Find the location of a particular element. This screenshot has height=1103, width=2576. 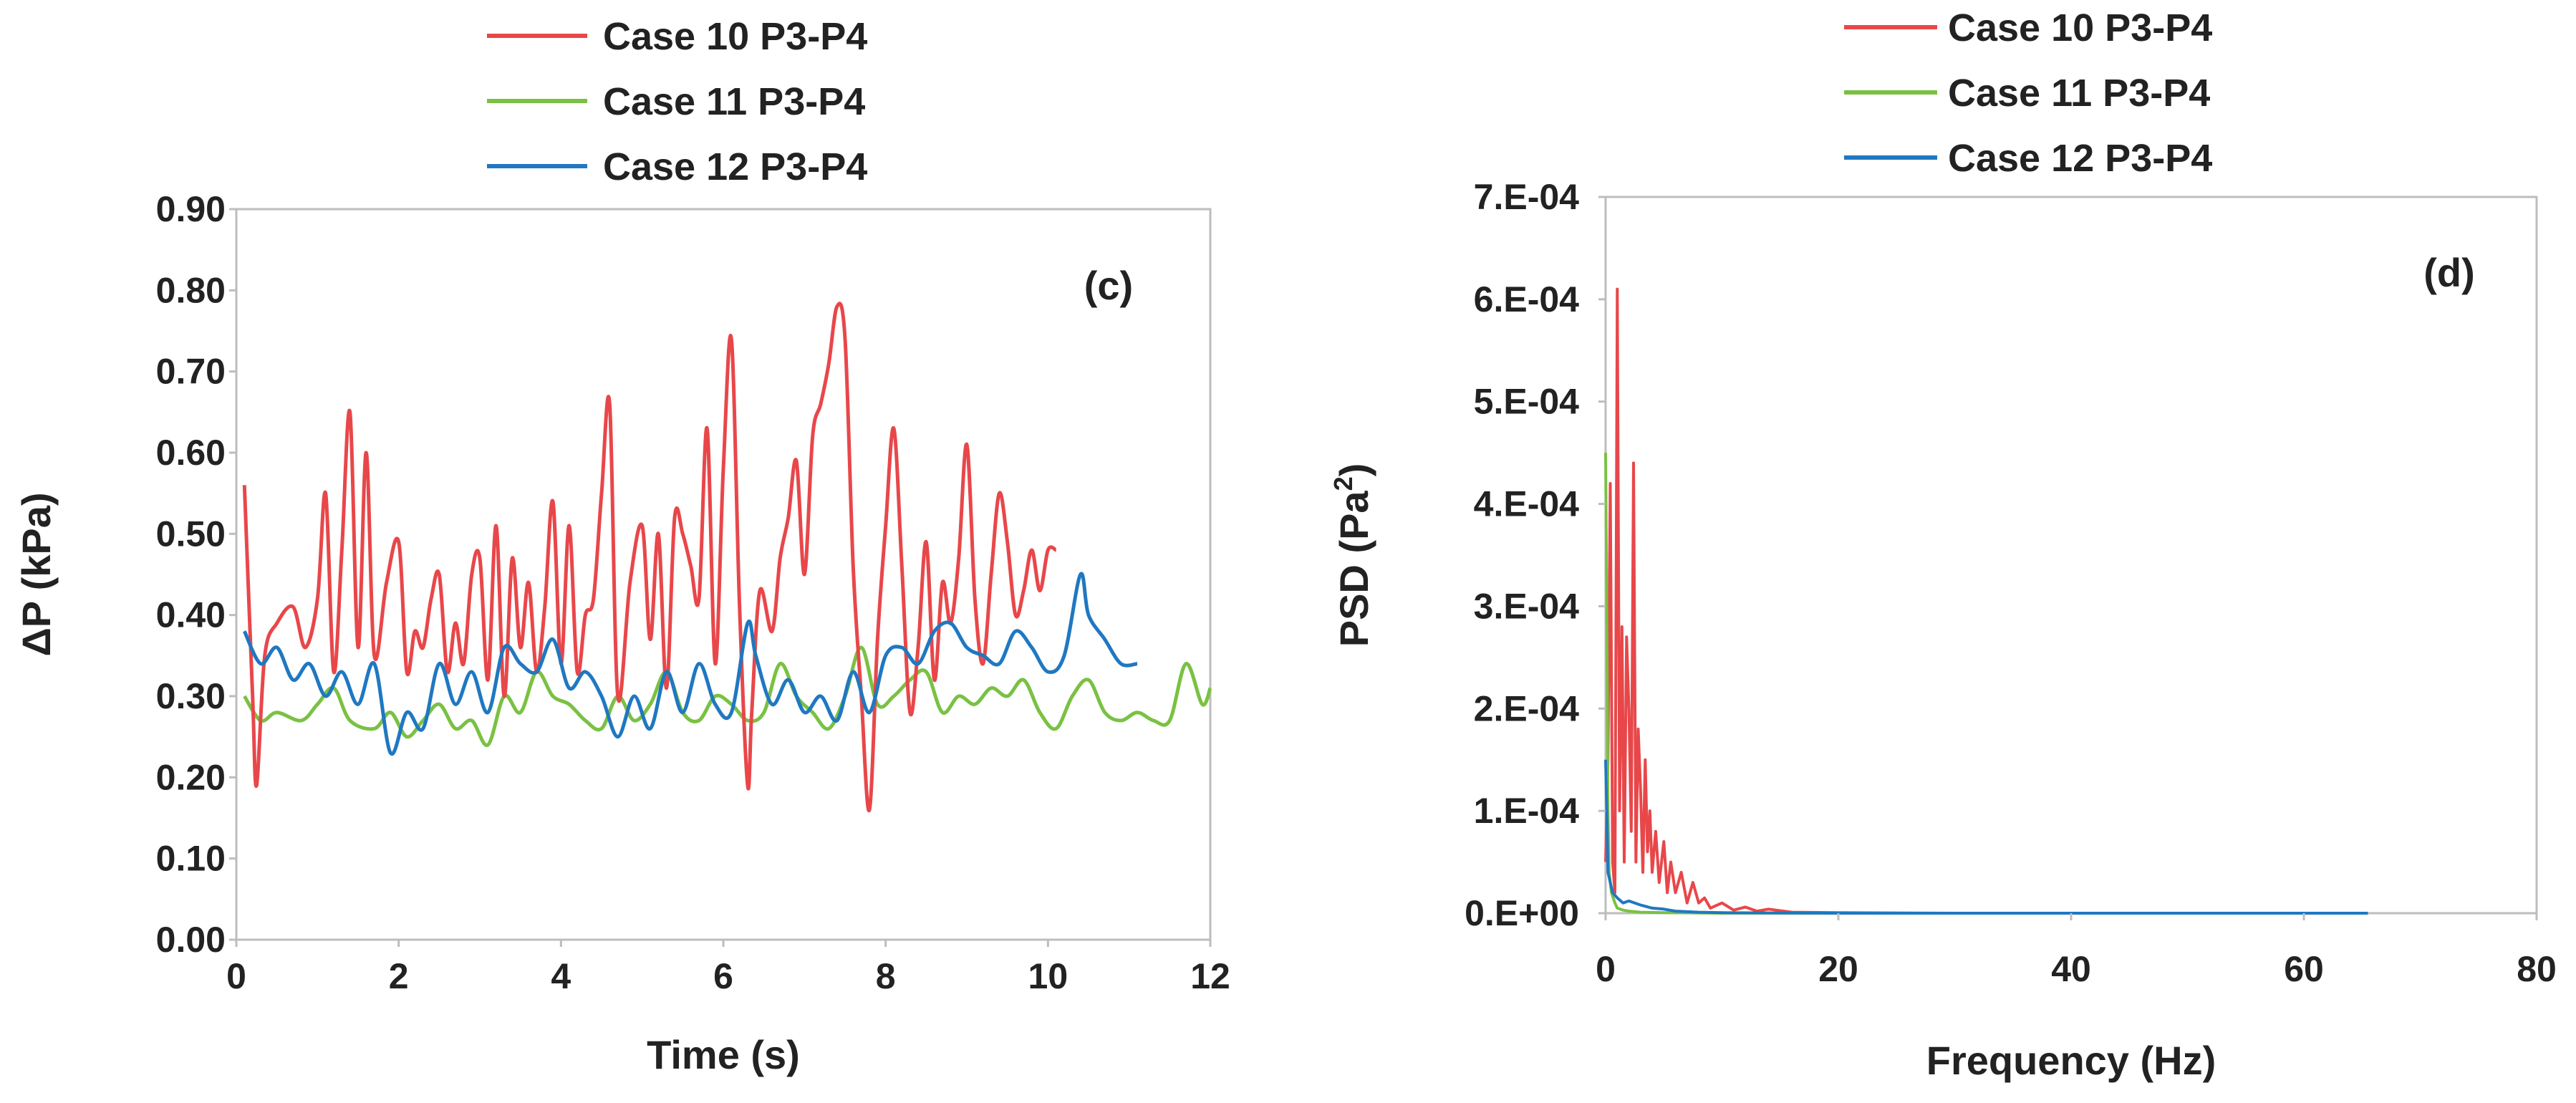

x-tick-label-c-0: 0 is located at coordinates (236, 976).